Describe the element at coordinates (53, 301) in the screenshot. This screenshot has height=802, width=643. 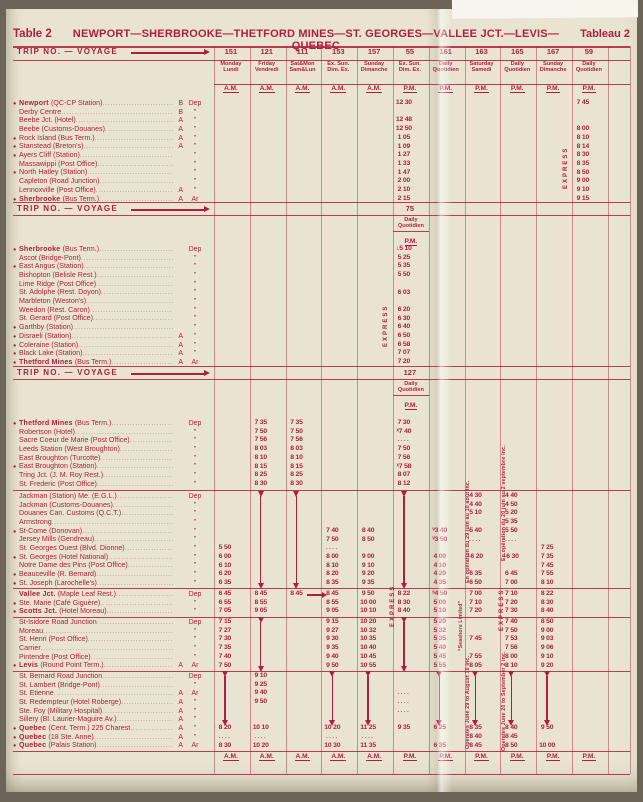
I see `station-name: Marbleton (Weston's)` at that location.